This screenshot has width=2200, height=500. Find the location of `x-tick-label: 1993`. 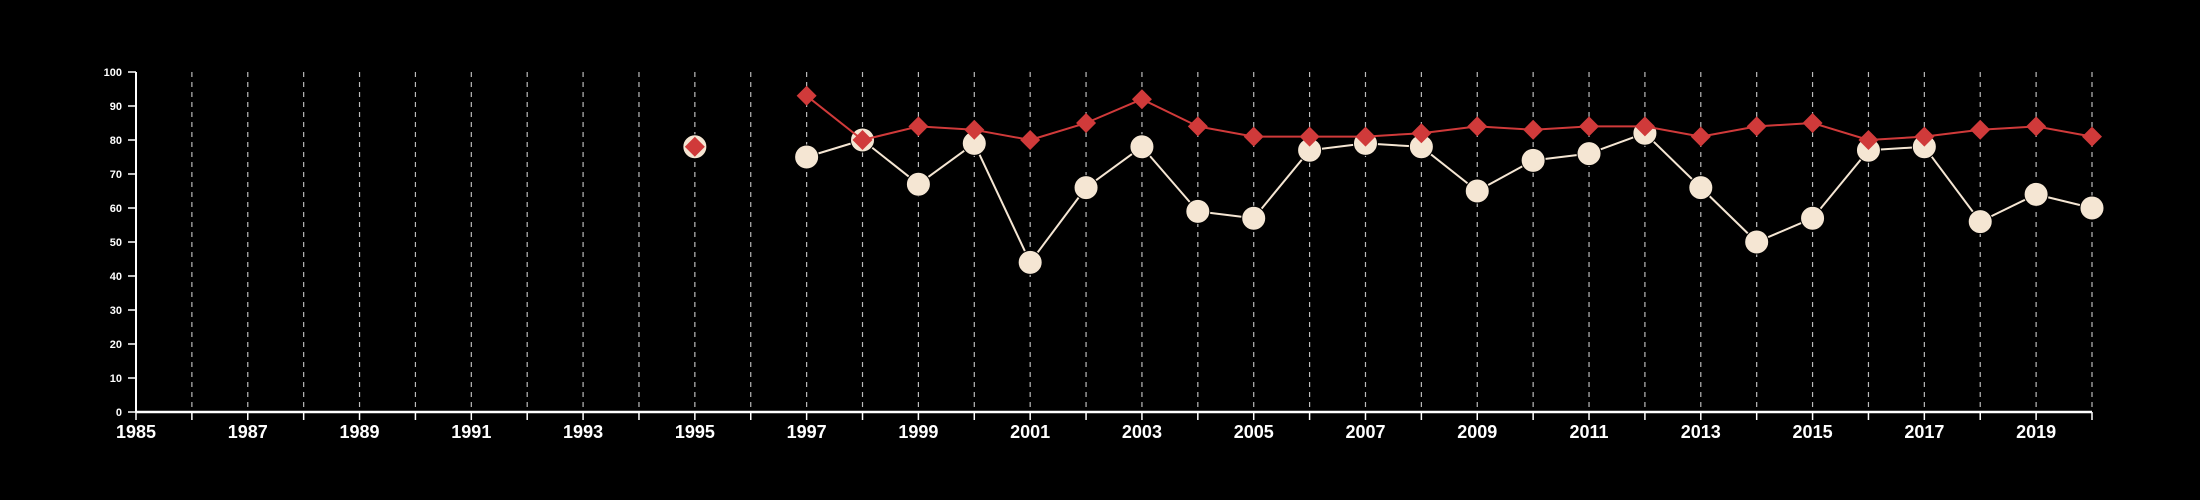

x-tick-label: 1993 is located at coordinates (583, 432).